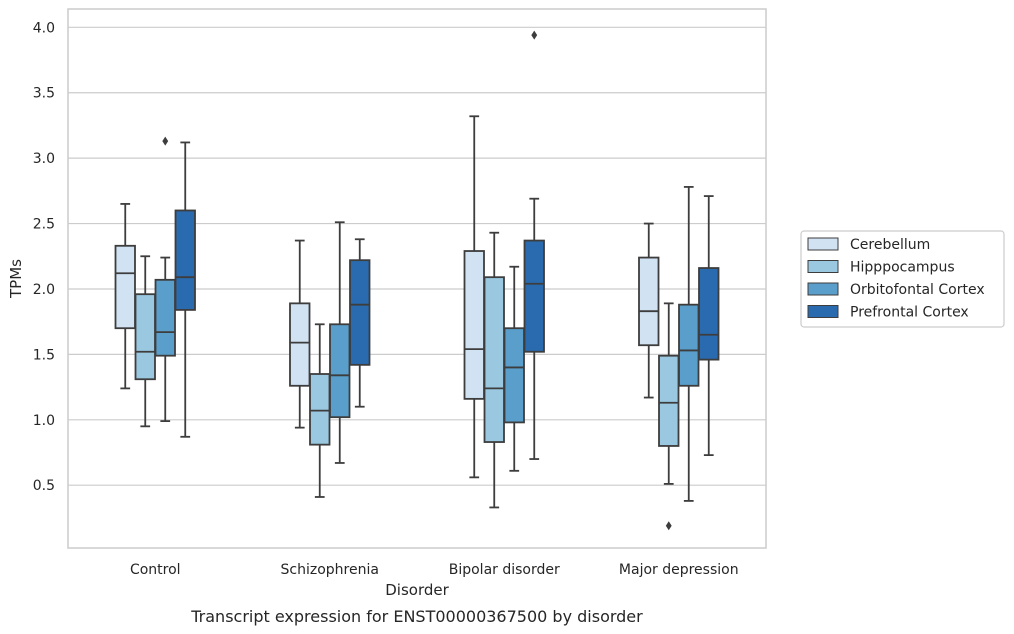 This screenshot has height=634, width=1014. I want to click on y-tick-label: 3.5, so click(44, 94).